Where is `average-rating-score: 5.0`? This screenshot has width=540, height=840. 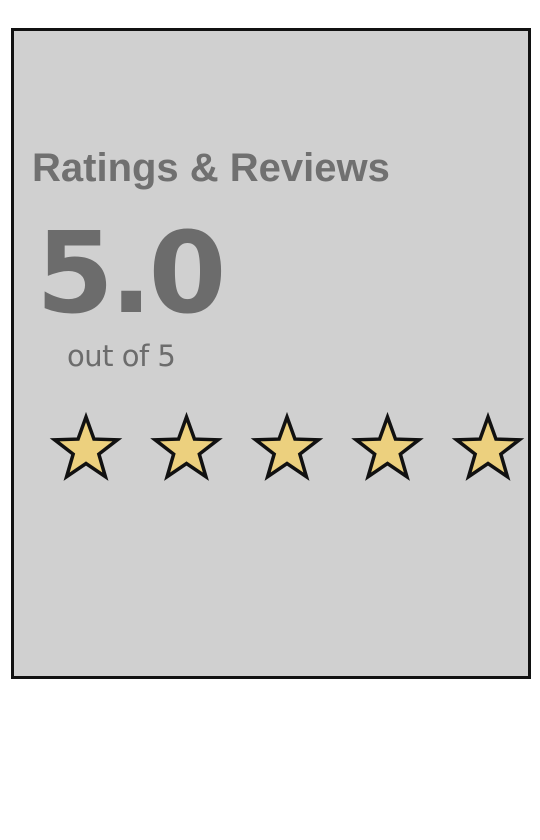
average-rating-score: 5.0 is located at coordinates (131, 274).